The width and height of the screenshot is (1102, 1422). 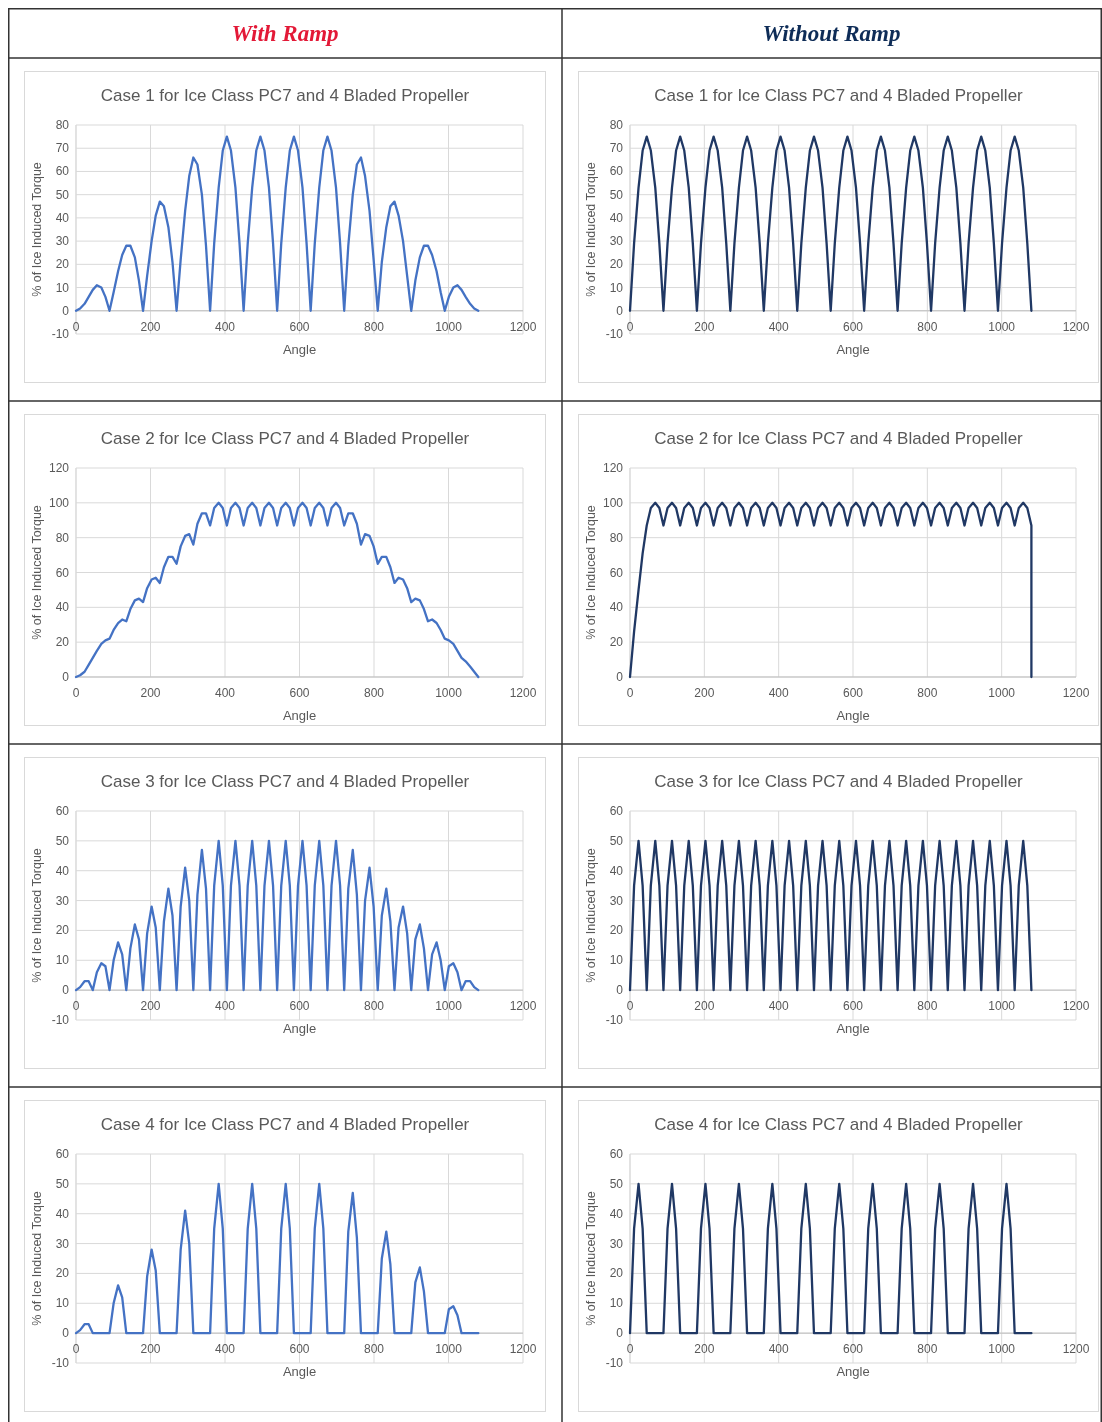 I want to click on text: Without Ramp, so click(x=831, y=33).